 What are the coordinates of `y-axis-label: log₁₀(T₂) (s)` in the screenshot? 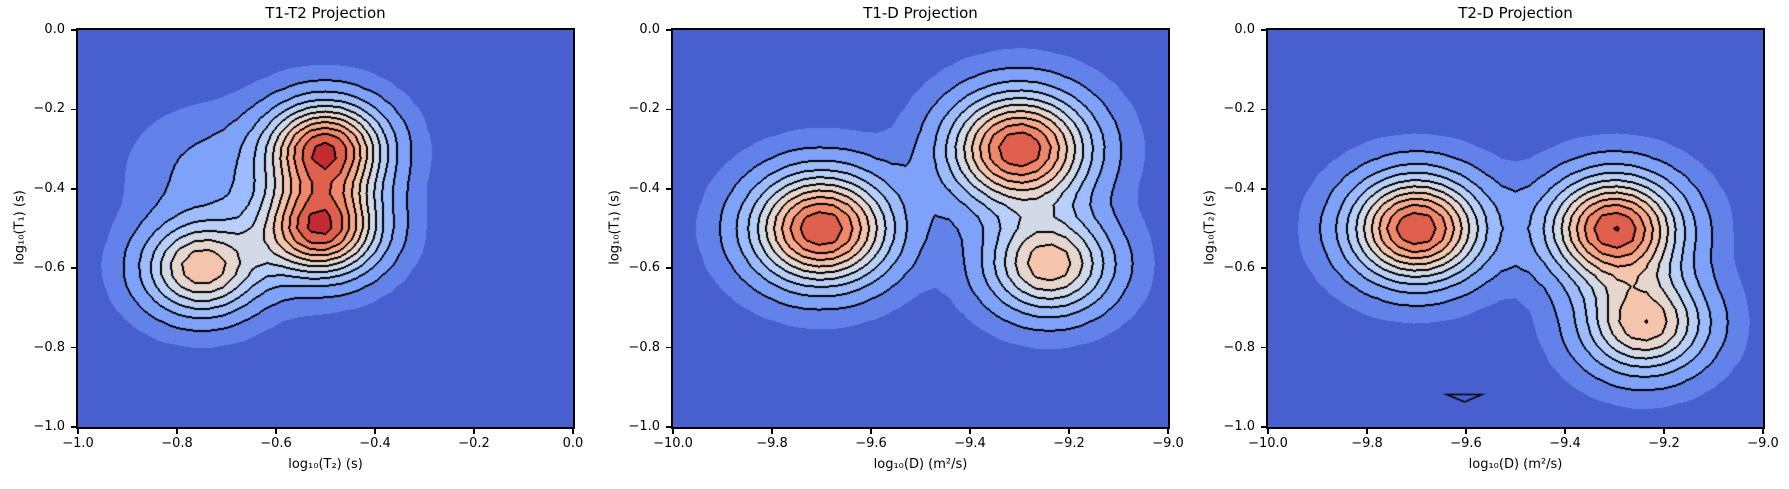 It's located at (1210, 227).